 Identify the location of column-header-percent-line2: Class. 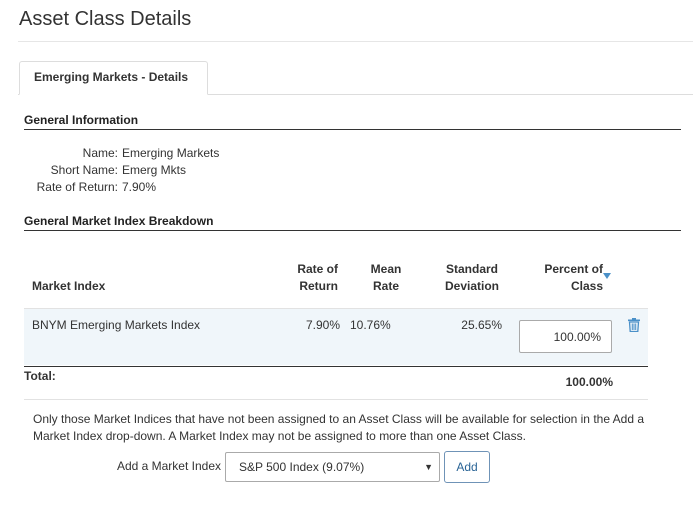
(586, 286).